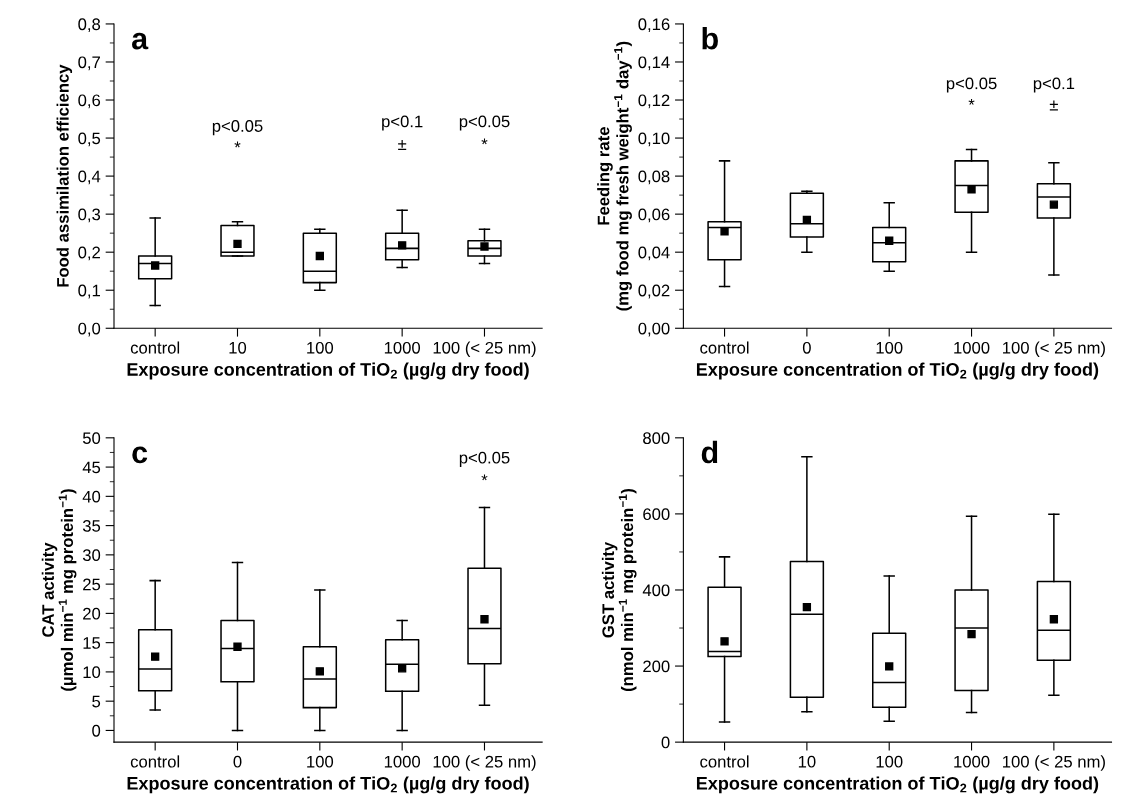 Image resolution: width=1140 pixels, height=798 pixels. I want to click on y-tick-label: 45, so click(91, 467).